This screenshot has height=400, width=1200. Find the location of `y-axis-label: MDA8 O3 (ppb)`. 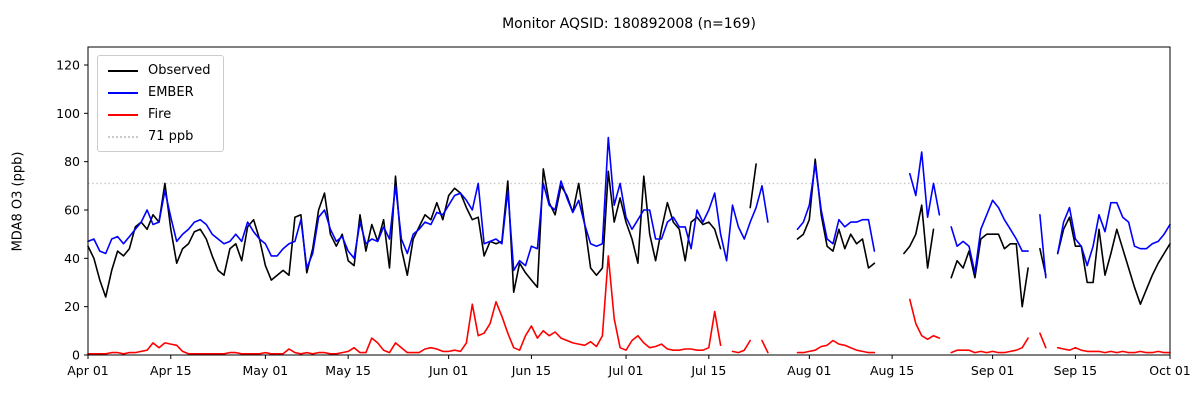

y-axis-label: MDA8 O3 (ppb) is located at coordinates (18, 201).